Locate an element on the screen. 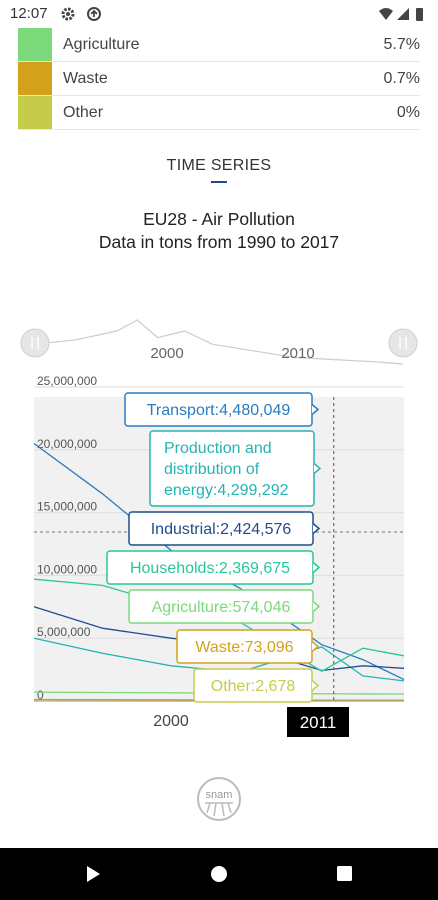  navigator-label-2010: 2010 is located at coordinates (297, 353).